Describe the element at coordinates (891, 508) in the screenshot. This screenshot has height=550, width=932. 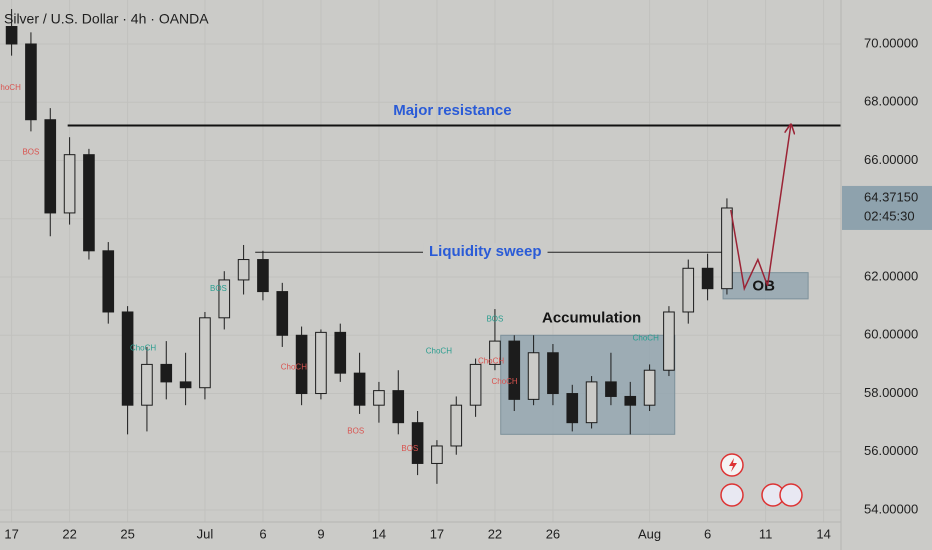
I see `y-tick-label: 54.00000` at that location.